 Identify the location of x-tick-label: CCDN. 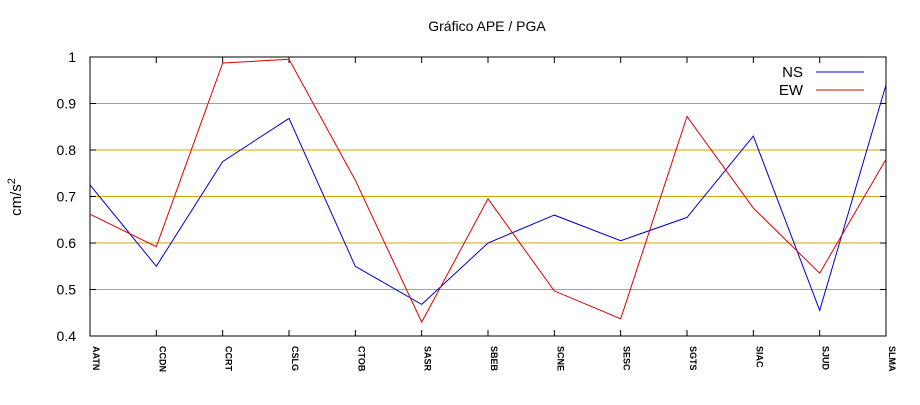
(162, 359).